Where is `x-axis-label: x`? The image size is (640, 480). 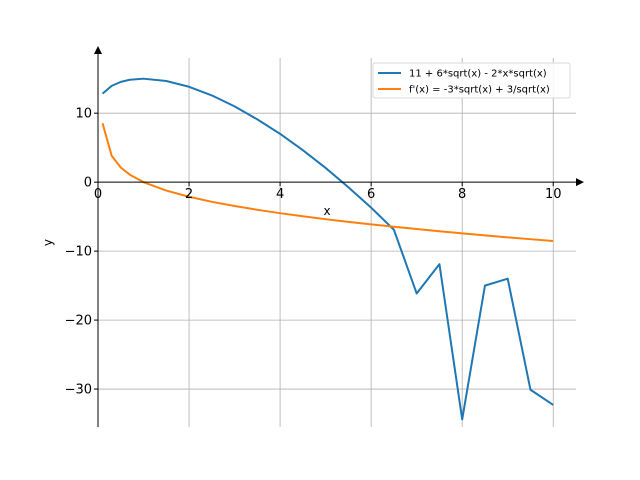
x-axis-label: x is located at coordinates (326, 211).